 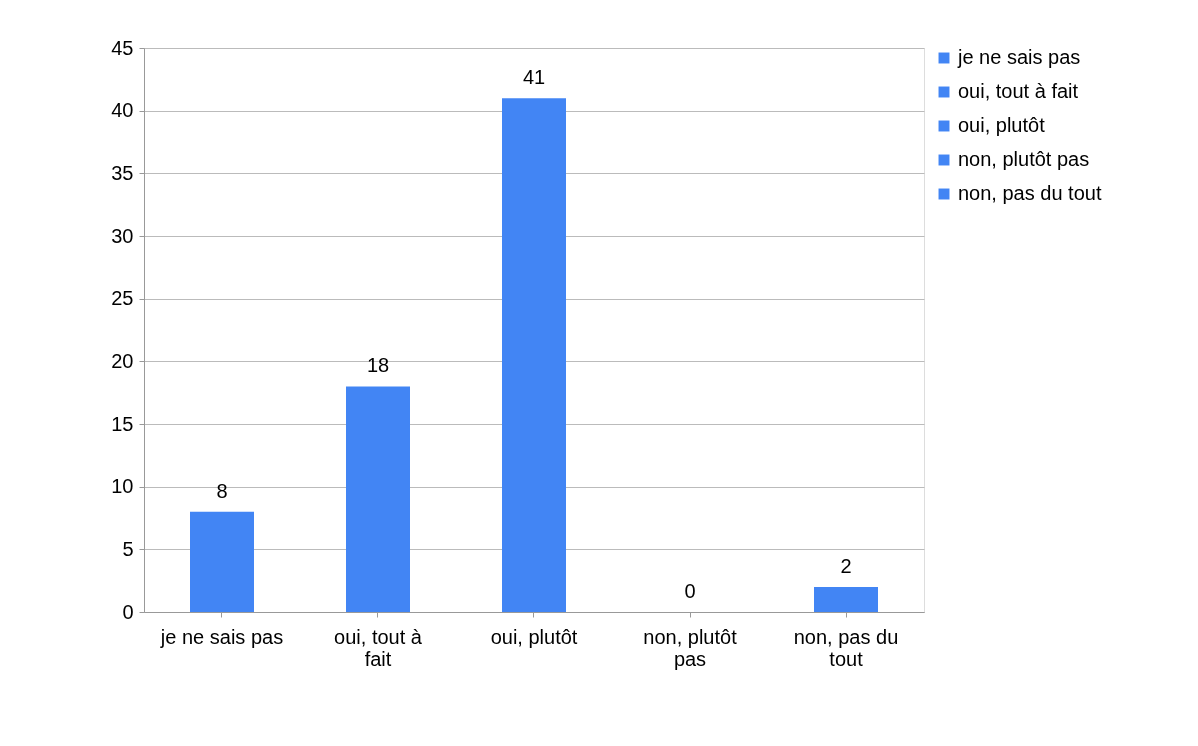 What do you see at coordinates (846, 565) in the screenshot?
I see `data-label: 2` at bounding box center [846, 565].